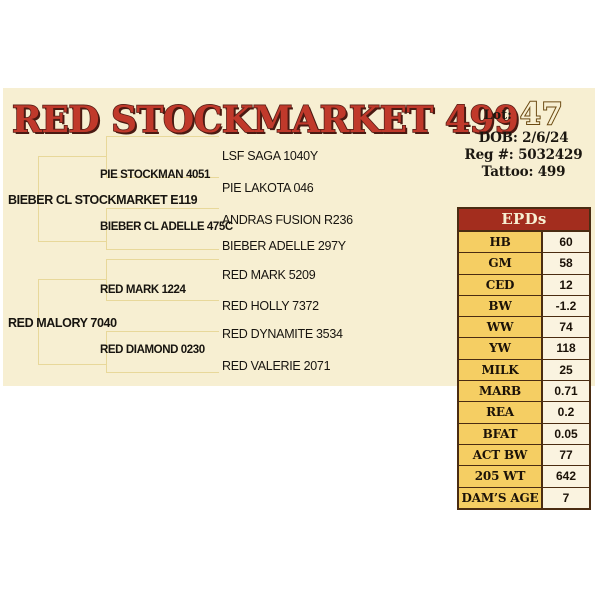 The height and width of the screenshot is (600, 600). I want to click on table-row: WW 74, so click(524, 328).